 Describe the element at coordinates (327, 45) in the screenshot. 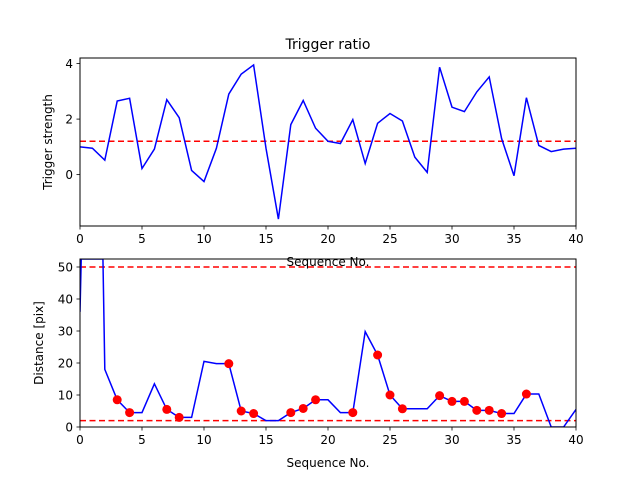

I see `chart-title: Trigger ratio` at that location.